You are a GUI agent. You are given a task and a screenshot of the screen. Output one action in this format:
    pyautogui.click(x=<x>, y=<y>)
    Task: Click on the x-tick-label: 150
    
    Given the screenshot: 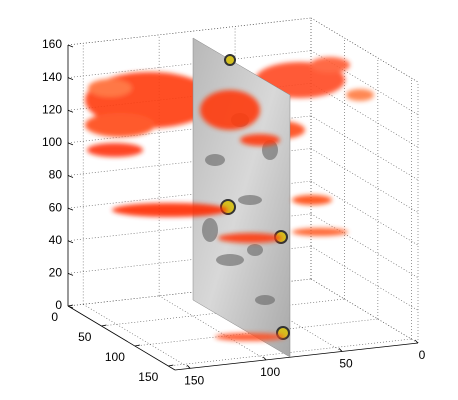 What is the action you would take?
    pyautogui.click(x=148, y=377)
    